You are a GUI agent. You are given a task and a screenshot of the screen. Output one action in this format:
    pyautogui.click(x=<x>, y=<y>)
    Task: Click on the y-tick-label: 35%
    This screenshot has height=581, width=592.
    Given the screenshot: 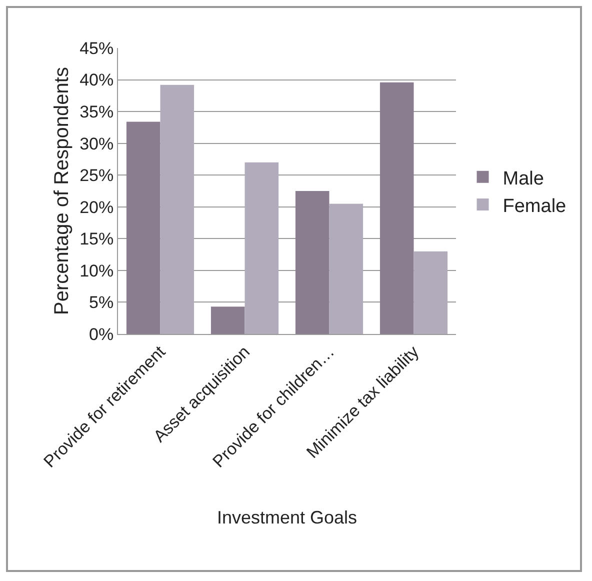 What is the action you would take?
    pyautogui.click(x=97, y=112)
    